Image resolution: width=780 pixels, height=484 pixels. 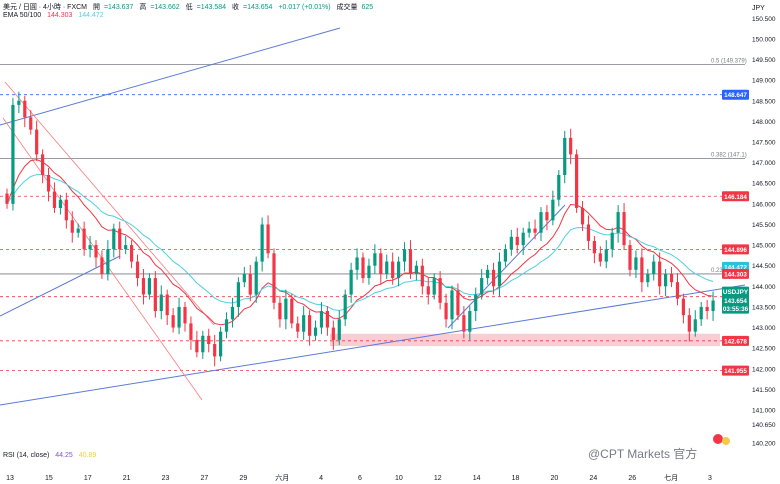 I want to click on time-tick: 14, so click(x=477, y=478).